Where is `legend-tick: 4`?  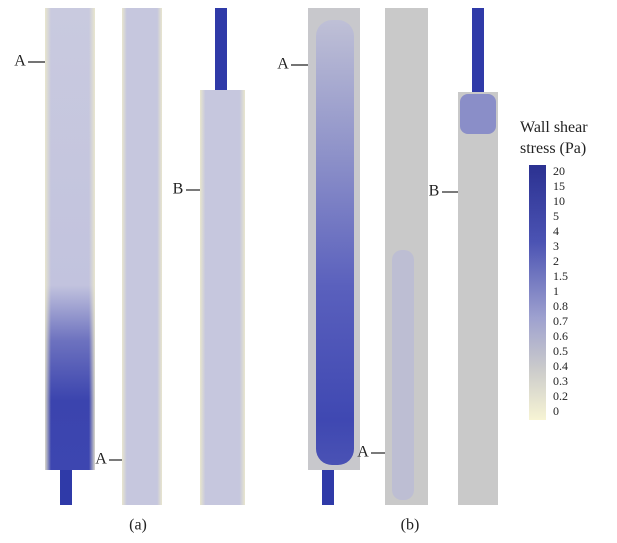 legend-tick: 4 is located at coordinates (556, 231).